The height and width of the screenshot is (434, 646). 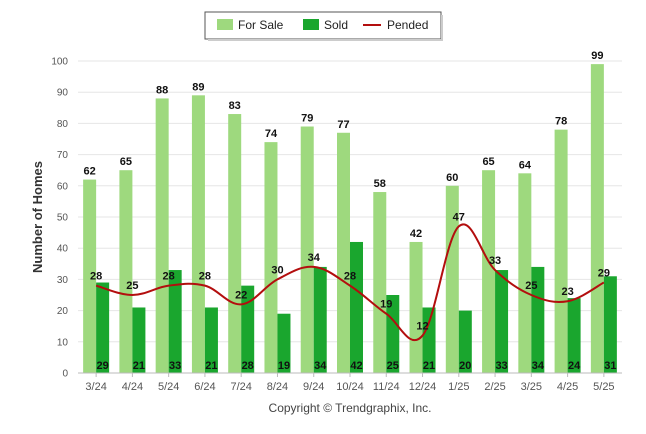 I want to click on data-label-for-sale: 83, so click(x=235, y=106).